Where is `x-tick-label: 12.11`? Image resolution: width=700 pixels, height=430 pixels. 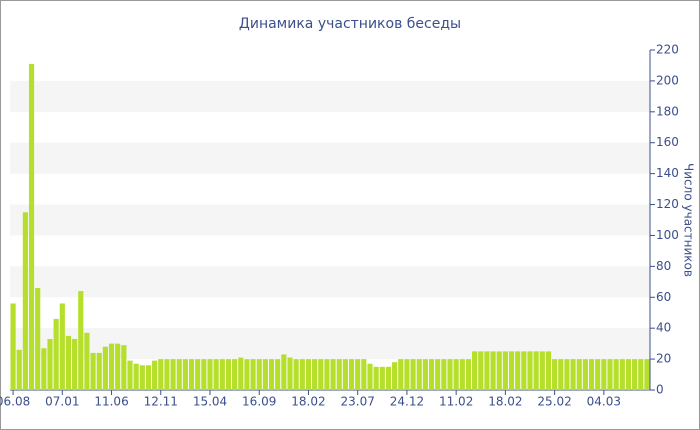
x-tick-label: 12.11 is located at coordinates (161, 402).